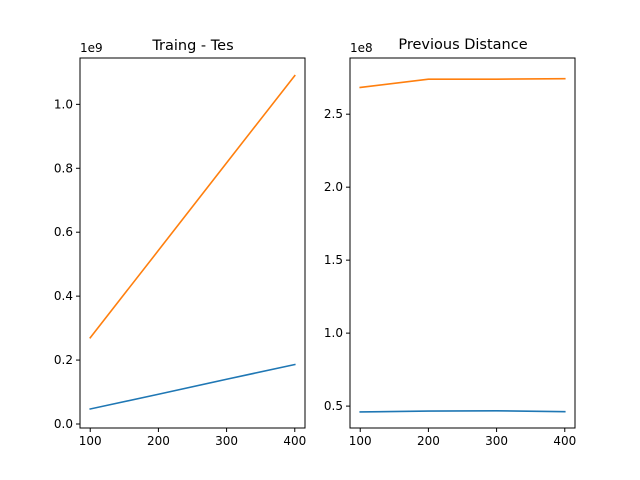  Describe the element at coordinates (361, 48) in the screenshot. I see `y-offset-label: 1e8` at that location.